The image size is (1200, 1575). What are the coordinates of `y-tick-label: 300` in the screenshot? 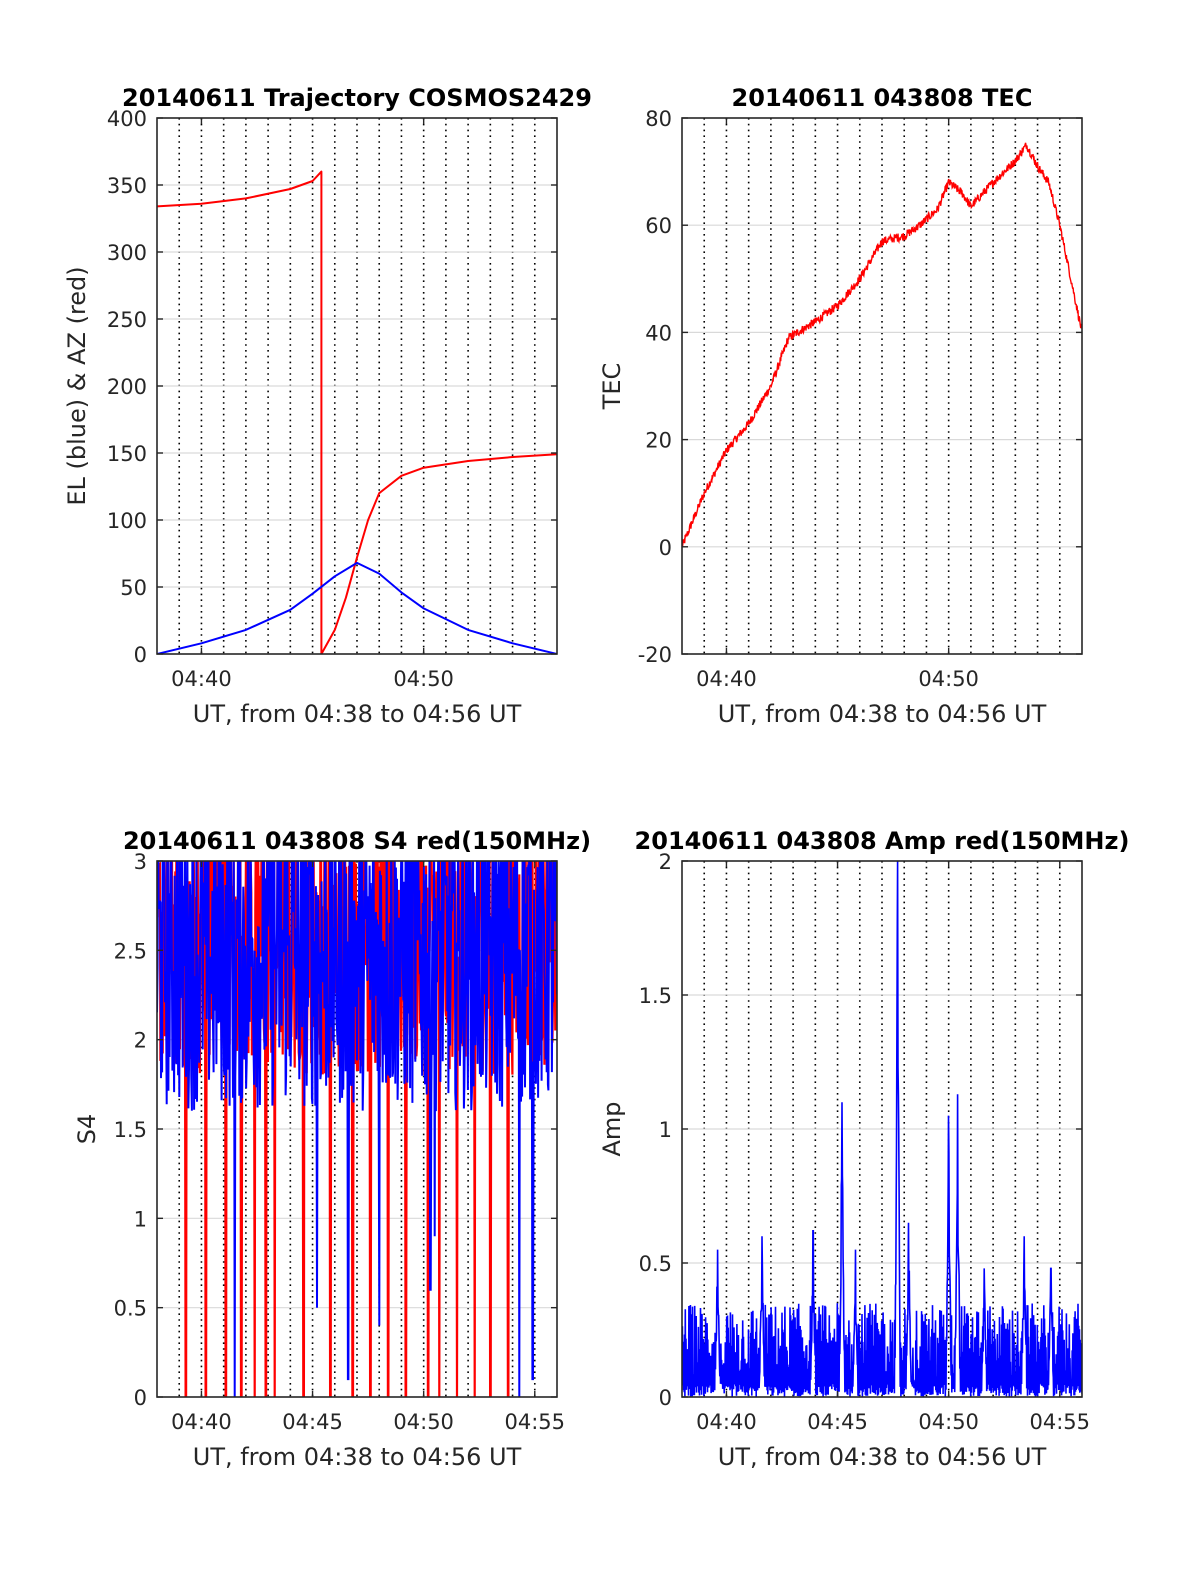 It's located at (127, 253).